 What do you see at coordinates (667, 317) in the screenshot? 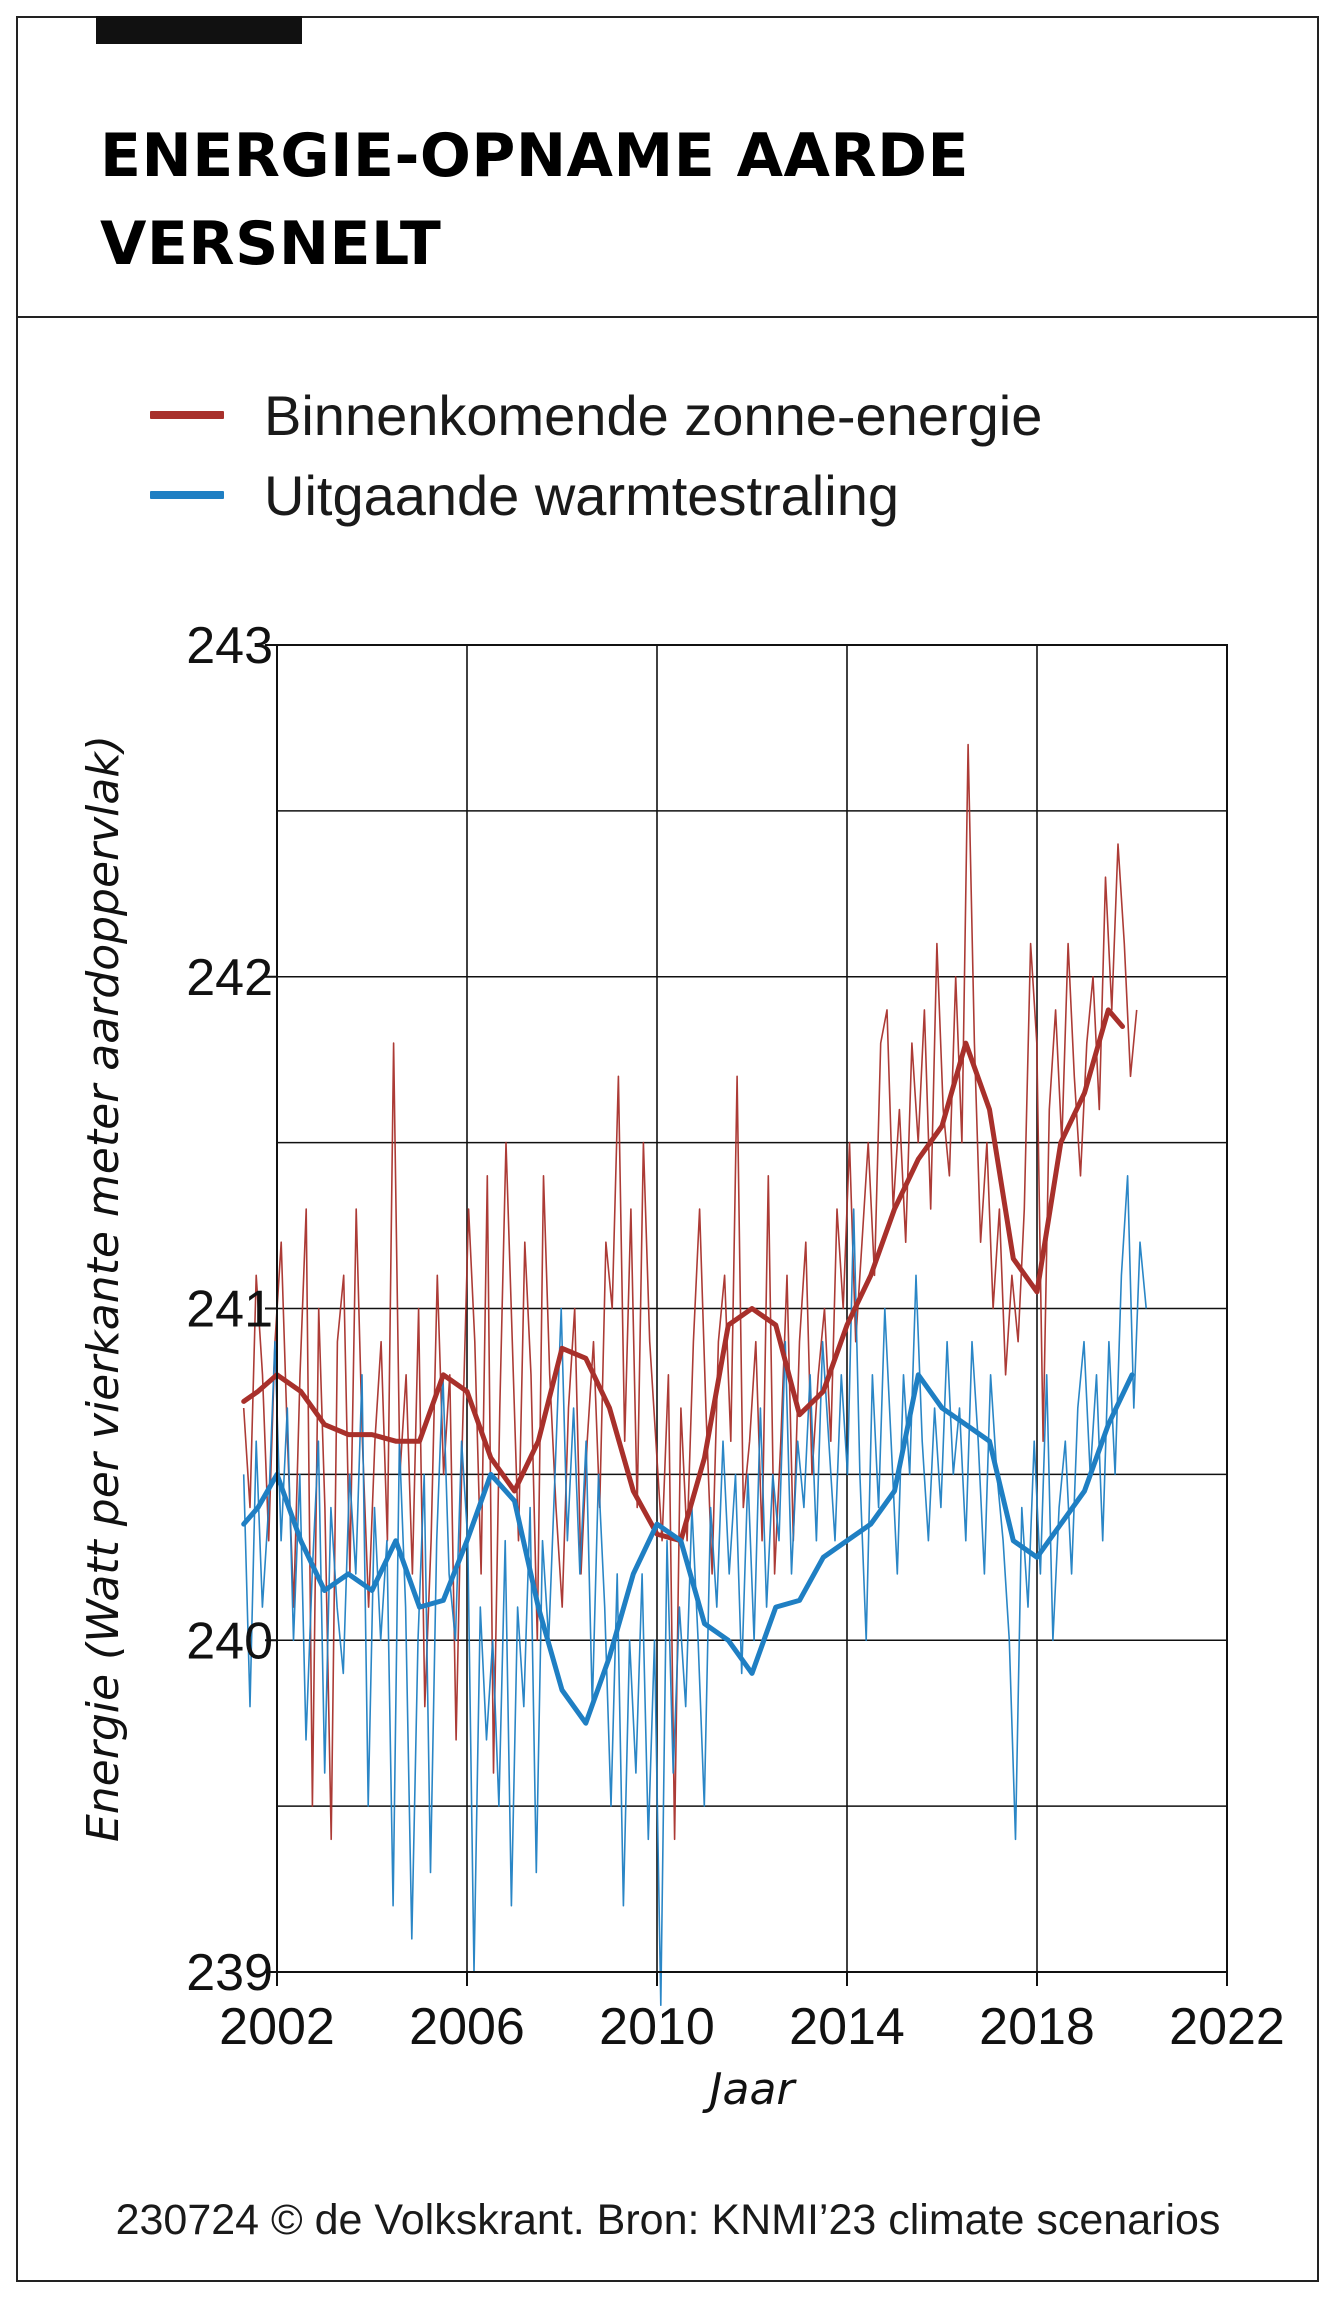
I see `title-divider` at bounding box center [667, 317].